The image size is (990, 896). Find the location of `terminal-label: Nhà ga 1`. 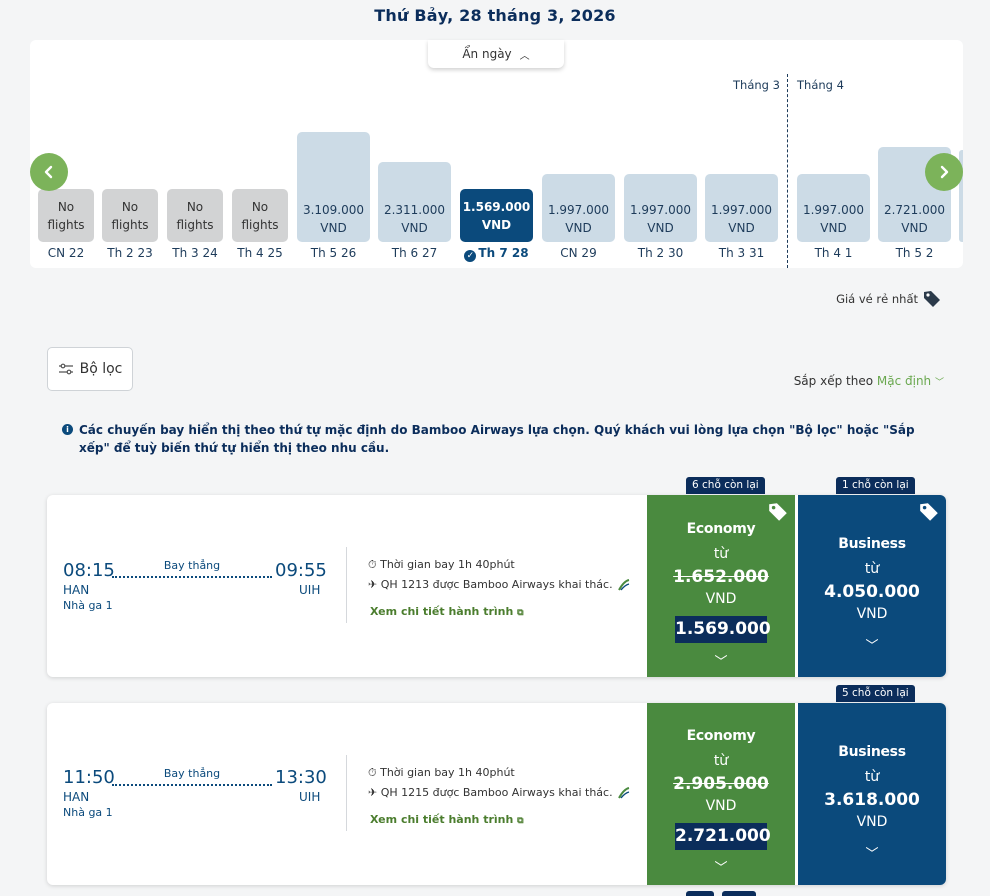

terminal-label: Nhà ga 1 is located at coordinates (88, 605).